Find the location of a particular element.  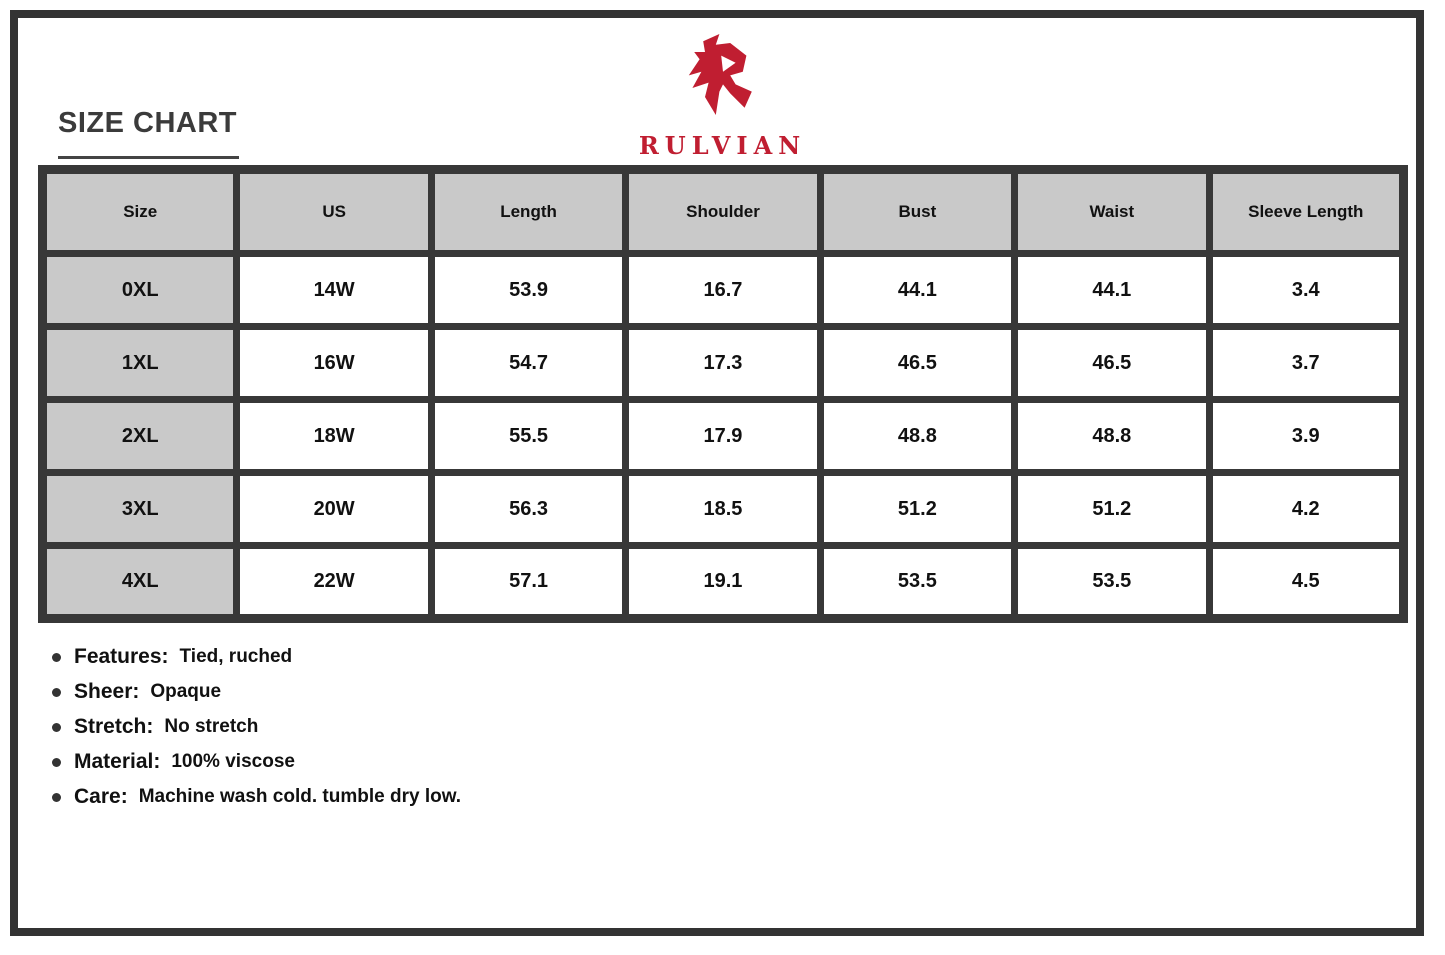

cell-size: 1XL is located at coordinates (139, 363).